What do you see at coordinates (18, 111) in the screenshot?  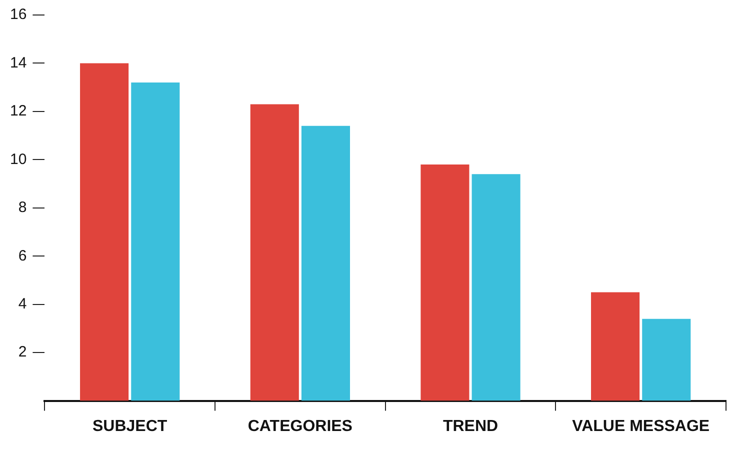 I see `y-tick-label: 12` at bounding box center [18, 111].